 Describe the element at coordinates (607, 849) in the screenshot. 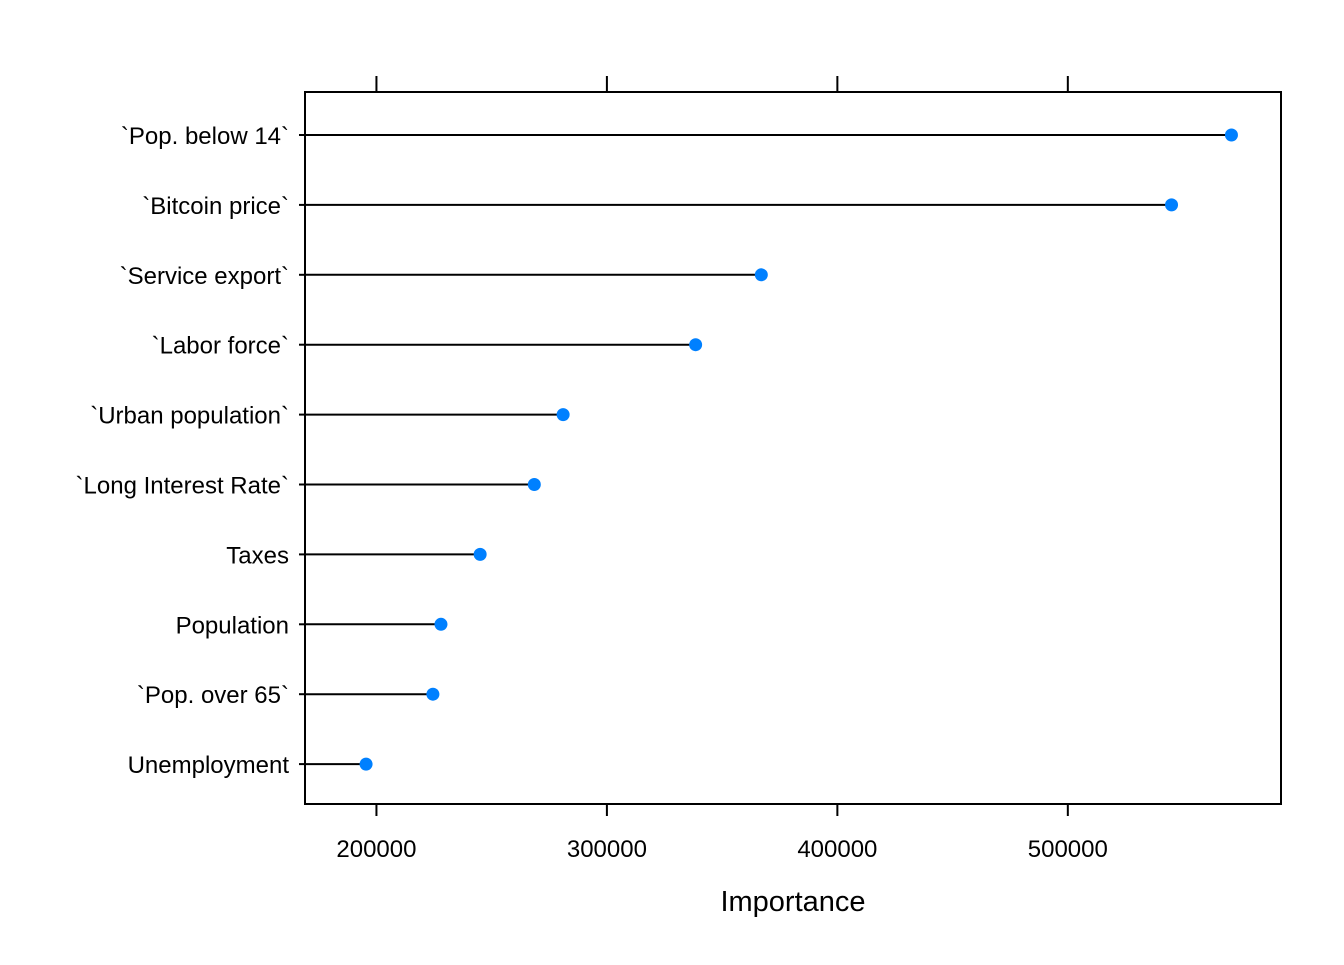

I see `x-tick-label: 300000` at that location.